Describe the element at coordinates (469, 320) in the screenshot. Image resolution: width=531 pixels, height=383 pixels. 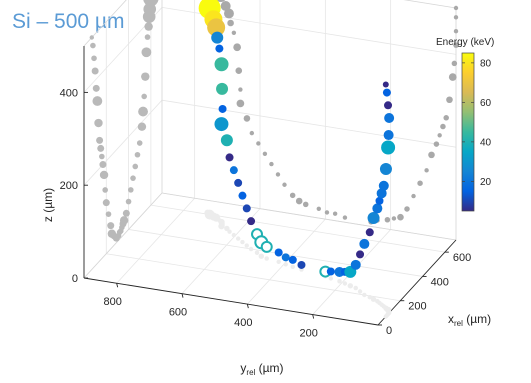
I see `x-axis-label: xrel (µm)` at that location.